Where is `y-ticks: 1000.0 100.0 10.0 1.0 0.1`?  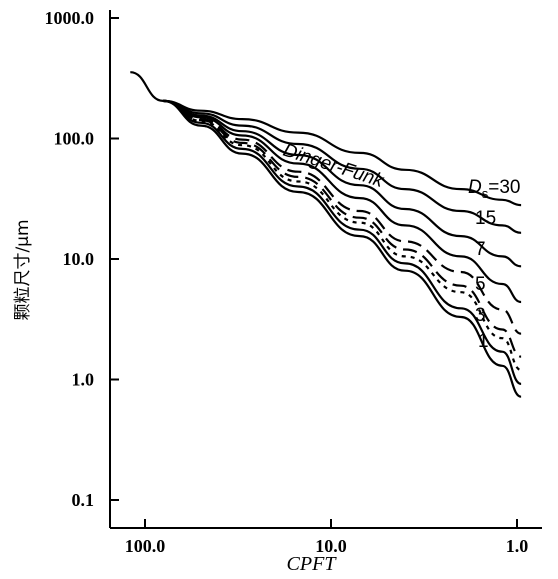
y-ticks: 1000.0 100.0 10.0 1.0 0.1 is located at coordinates (82, 259).